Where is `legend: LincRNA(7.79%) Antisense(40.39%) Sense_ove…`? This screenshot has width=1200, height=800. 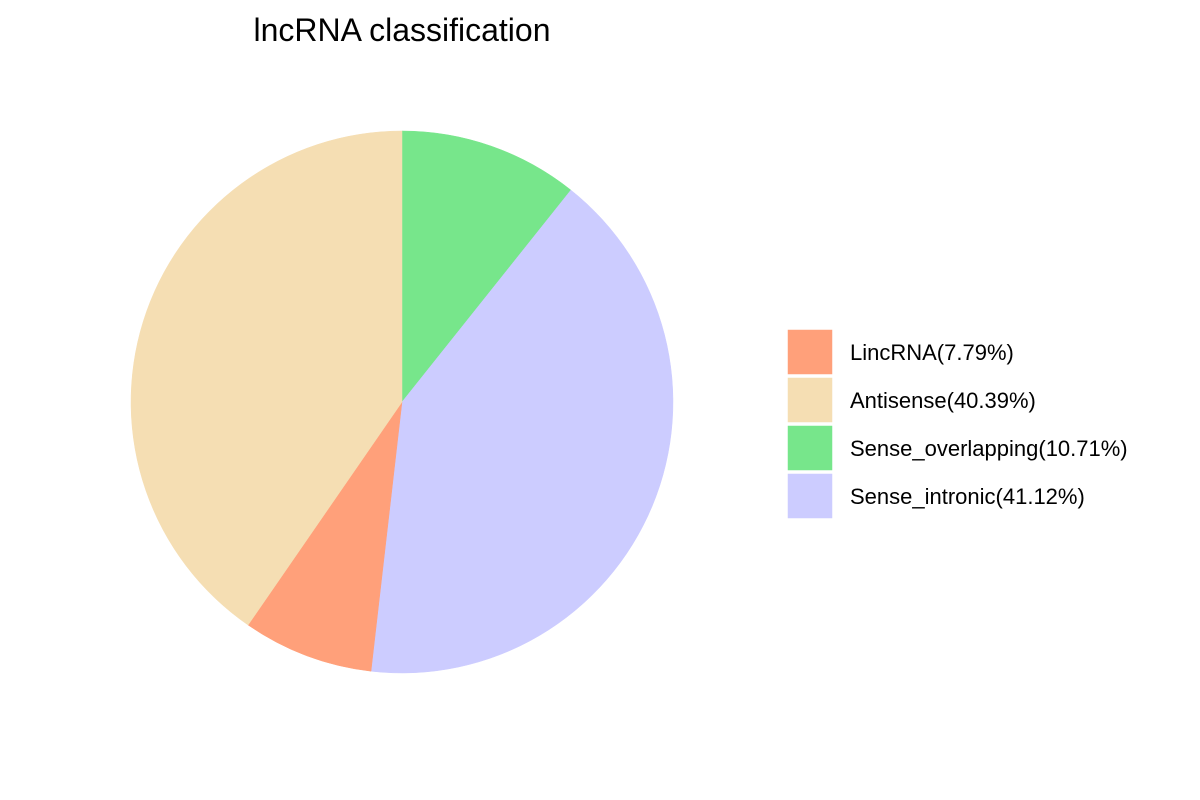 legend: LincRNA(7.79%) Antisense(40.39%) Sense_ove… is located at coordinates (957, 424).